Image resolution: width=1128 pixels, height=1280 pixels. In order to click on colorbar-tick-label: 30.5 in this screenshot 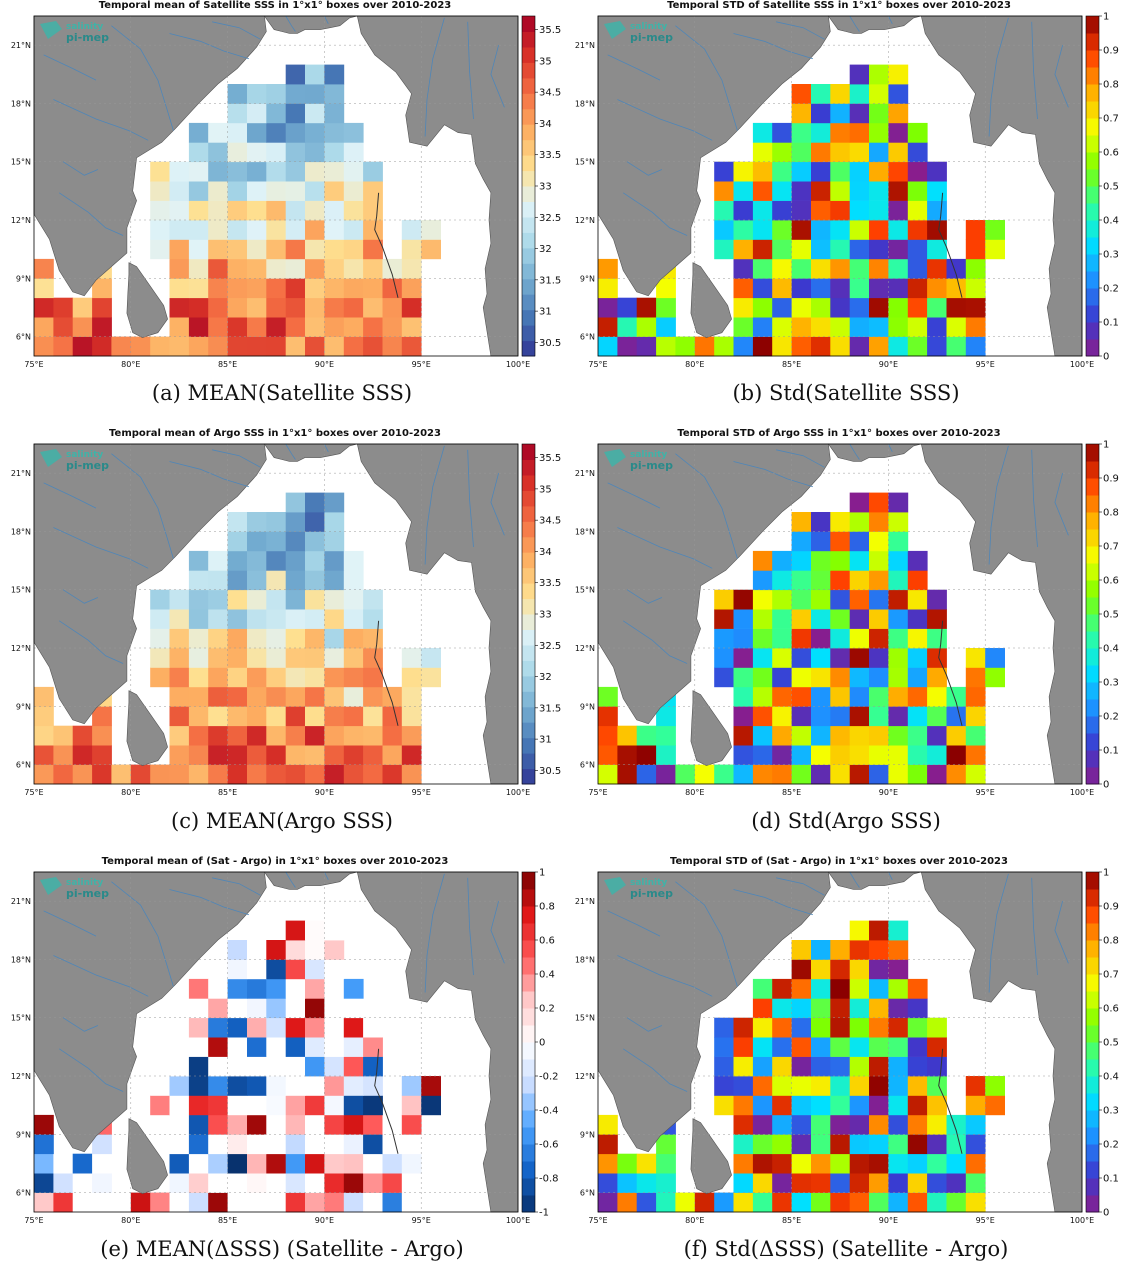, I will do `click(550, 343)`.